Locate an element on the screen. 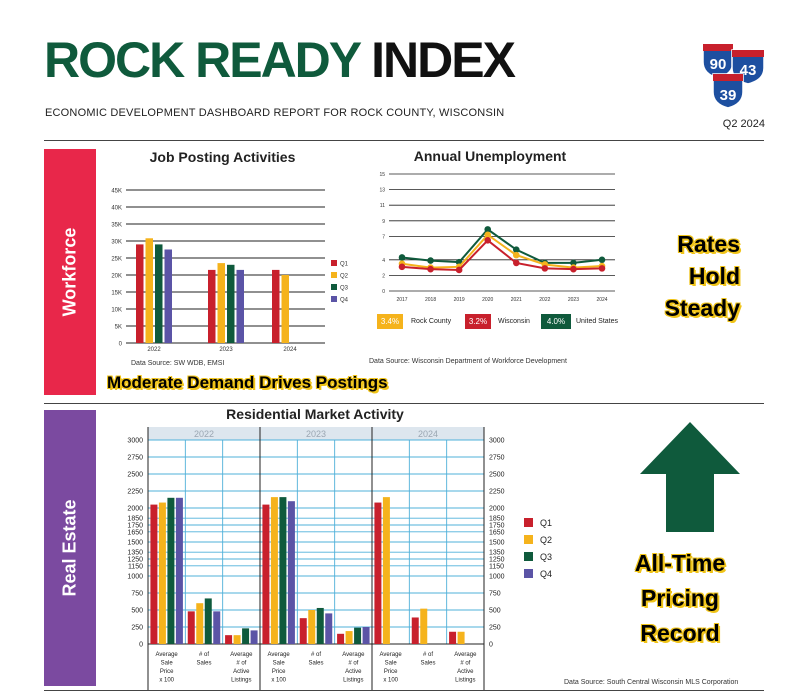  y-tick-label-right: 500 is located at coordinates (495, 611).